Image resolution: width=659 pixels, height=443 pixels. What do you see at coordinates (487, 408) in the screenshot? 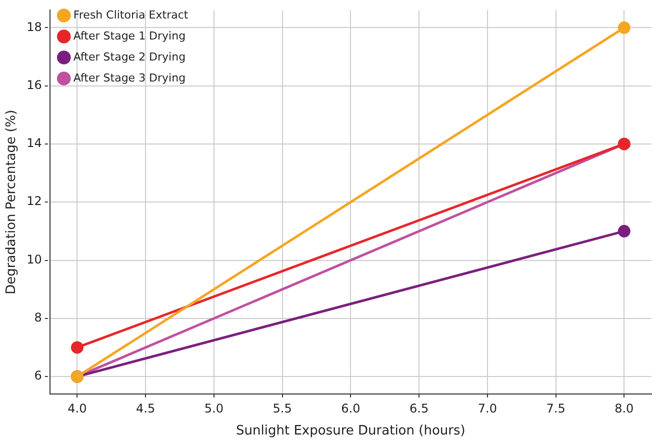
I see `x-tick-label: 7.0` at bounding box center [487, 408].